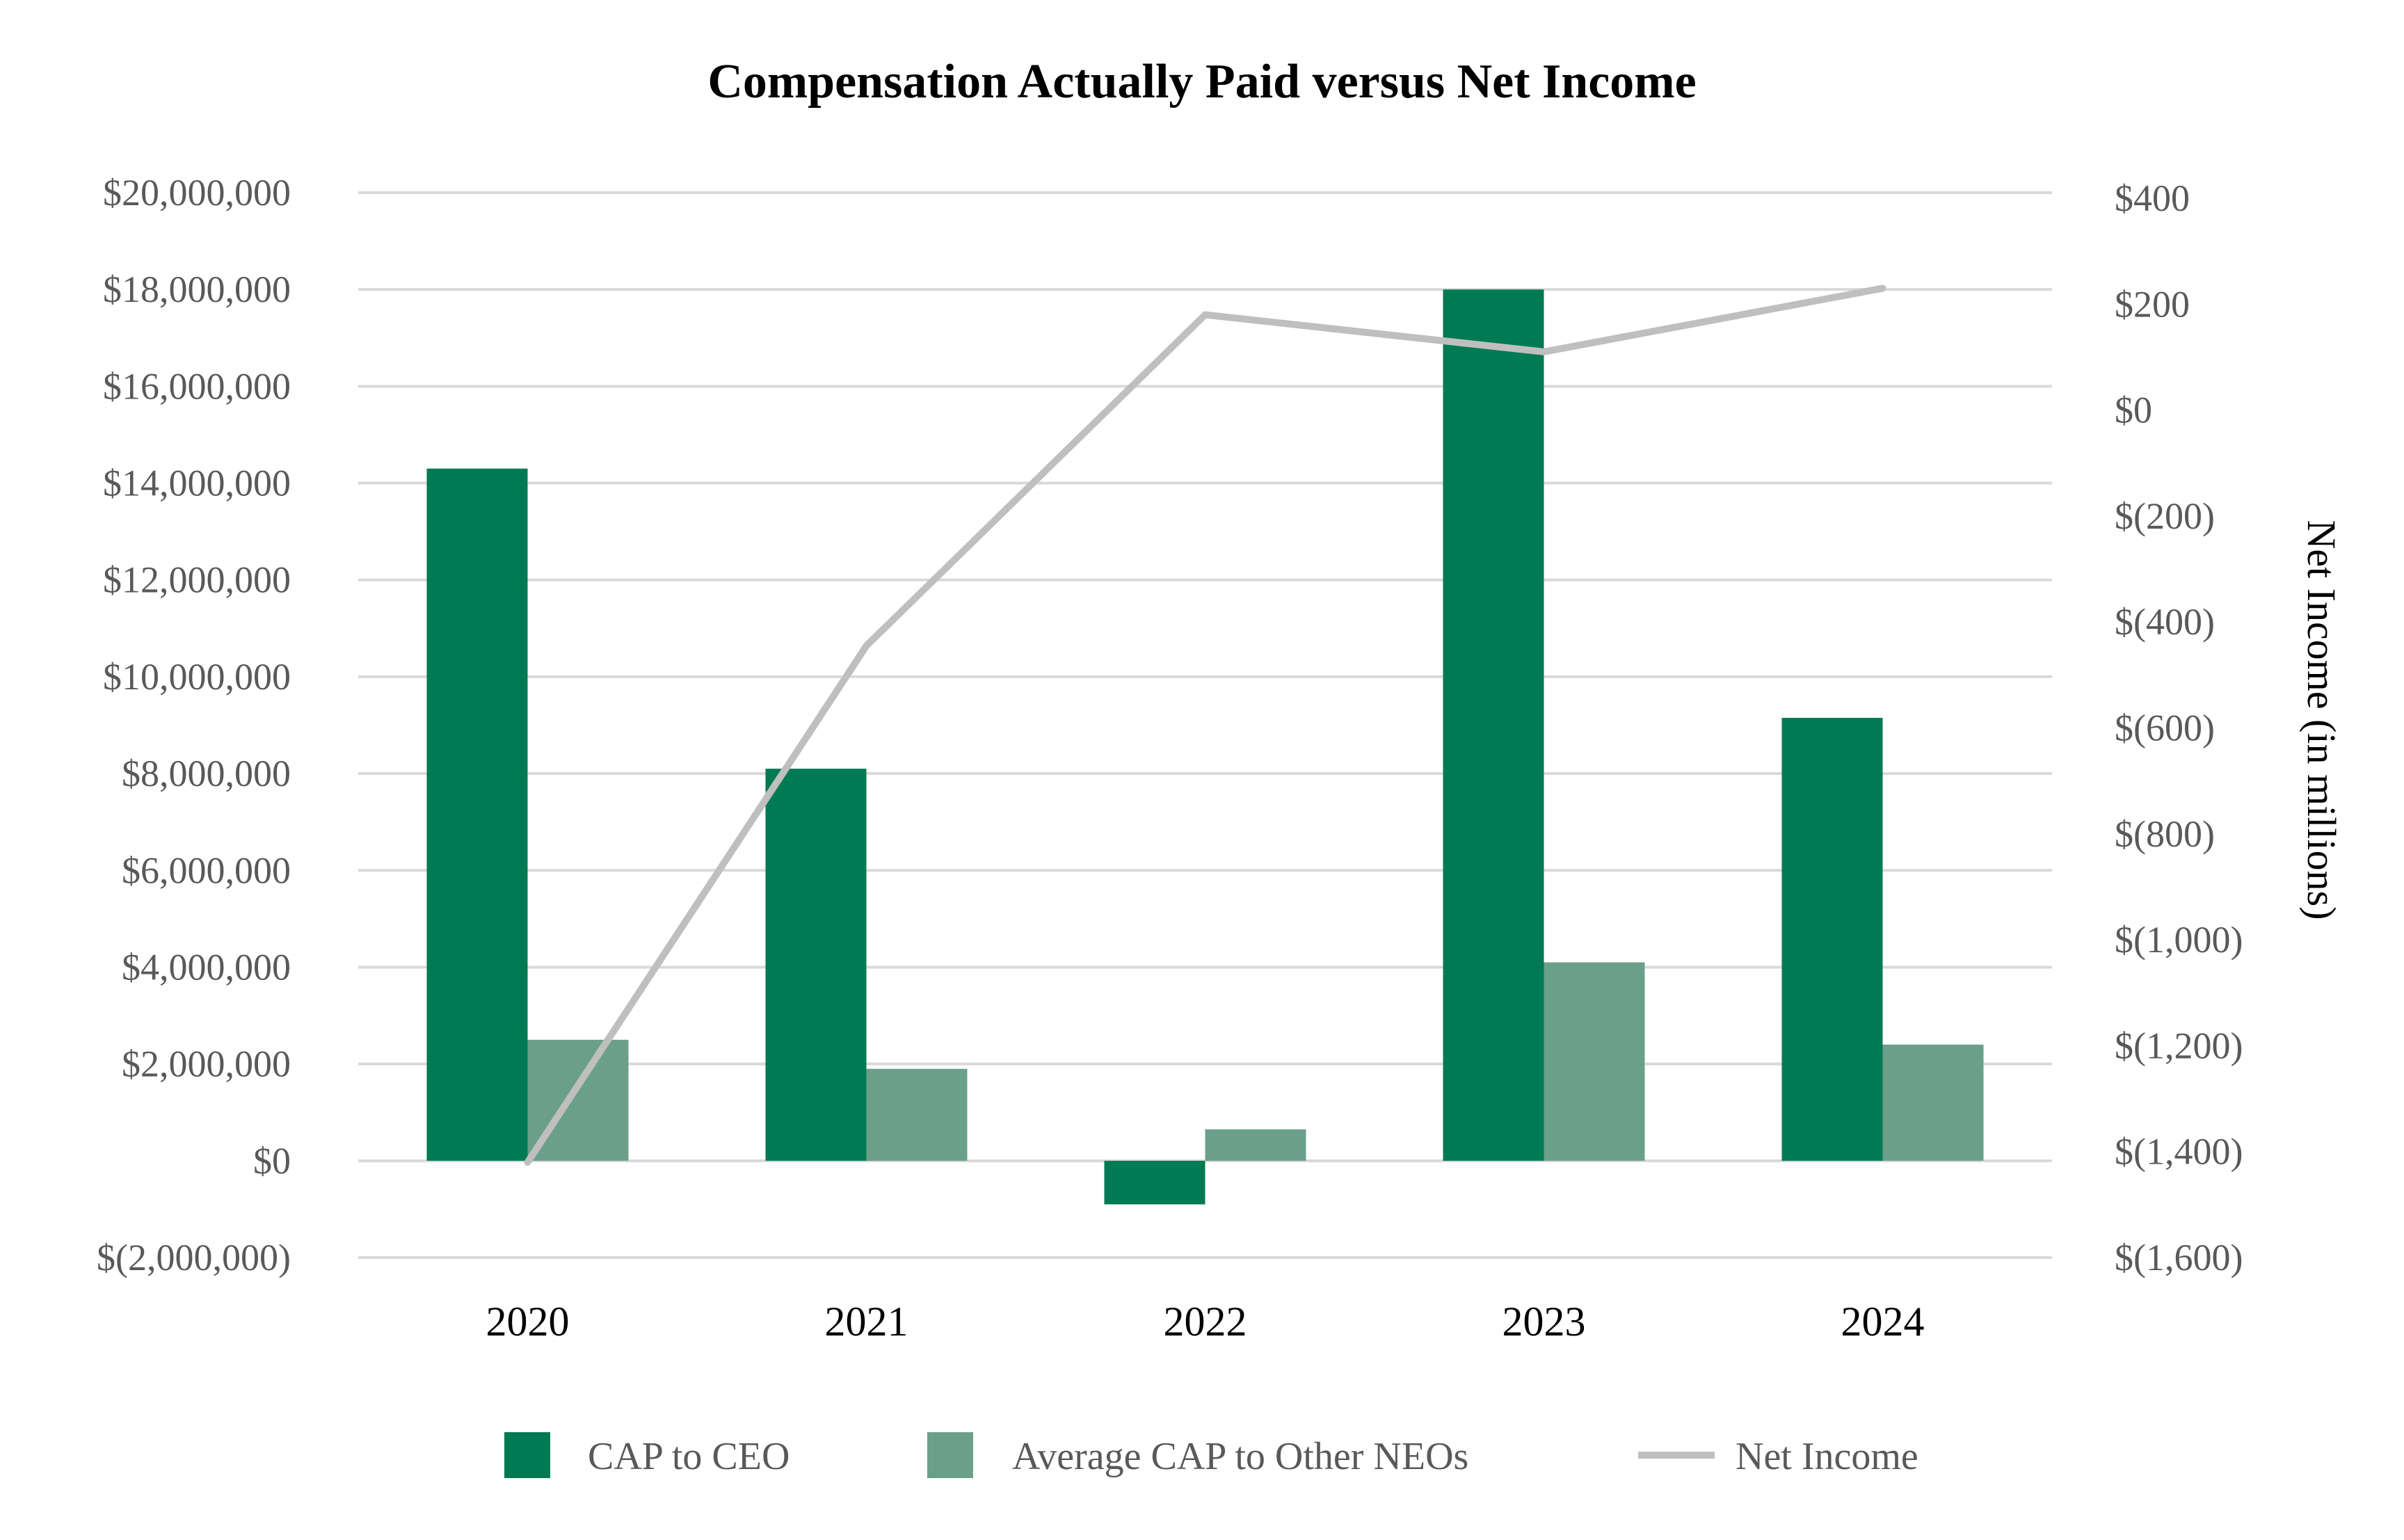  What do you see at coordinates (689, 1456) in the screenshot?
I see `legend-label: CAP to CEO` at bounding box center [689, 1456].